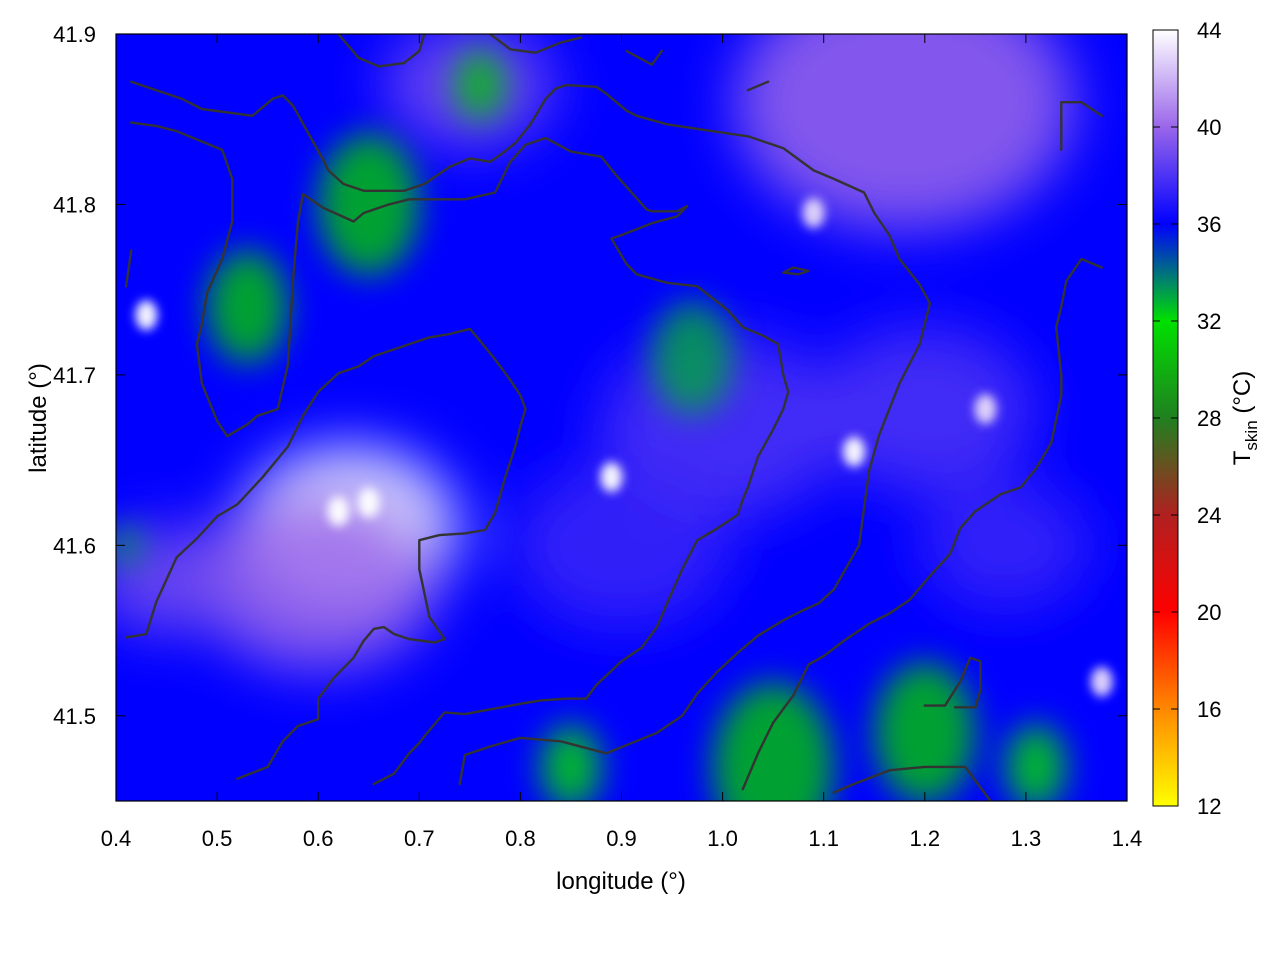 This screenshot has height=960, width=1280. I want to click on y-tick-label: 41.8, so click(74, 204).